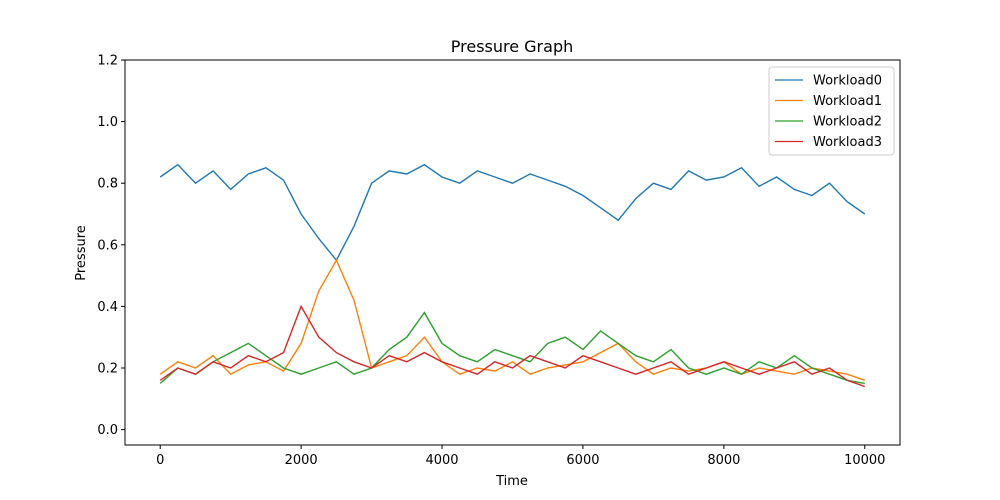  What do you see at coordinates (107, 61) in the screenshot?
I see `y-tick-label: 1.2` at bounding box center [107, 61].